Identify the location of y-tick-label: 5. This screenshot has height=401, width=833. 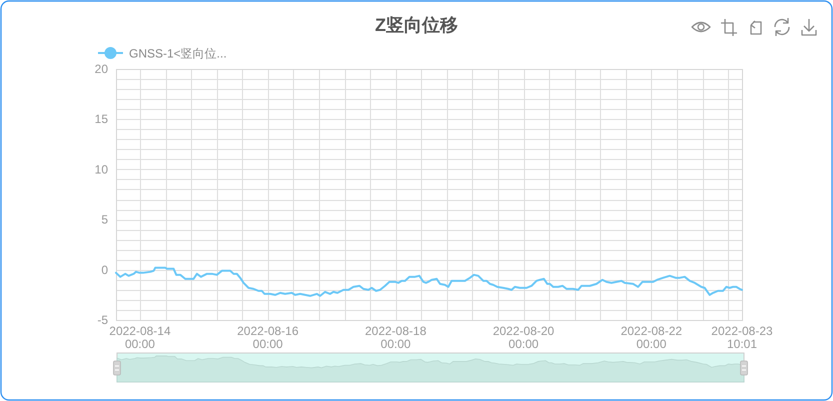
(104, 219).